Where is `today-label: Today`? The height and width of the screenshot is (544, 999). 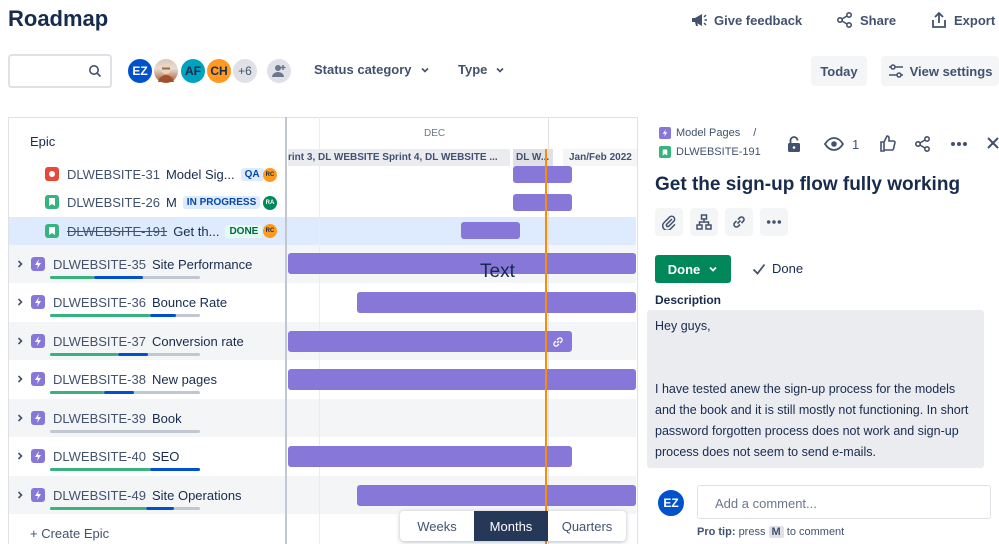 today-label: Today is located at coordinates (839, 71).